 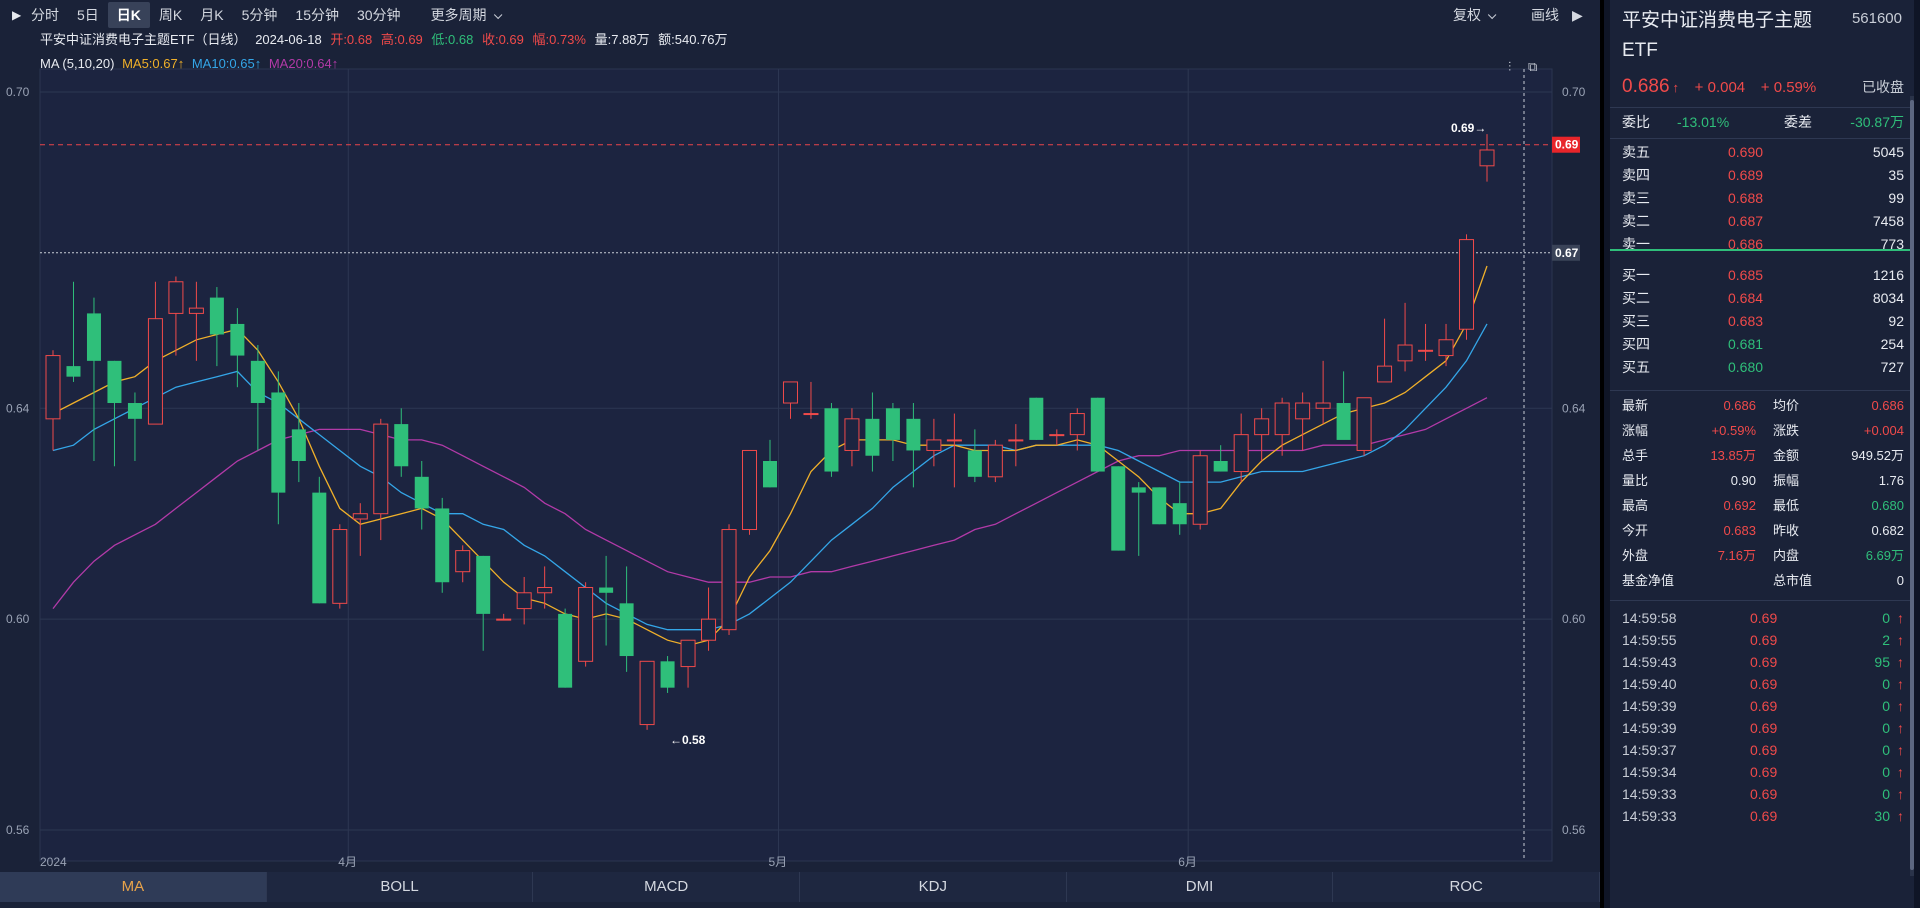 I want to click on period-tab: 30分钟, so click(x=379, y=15).